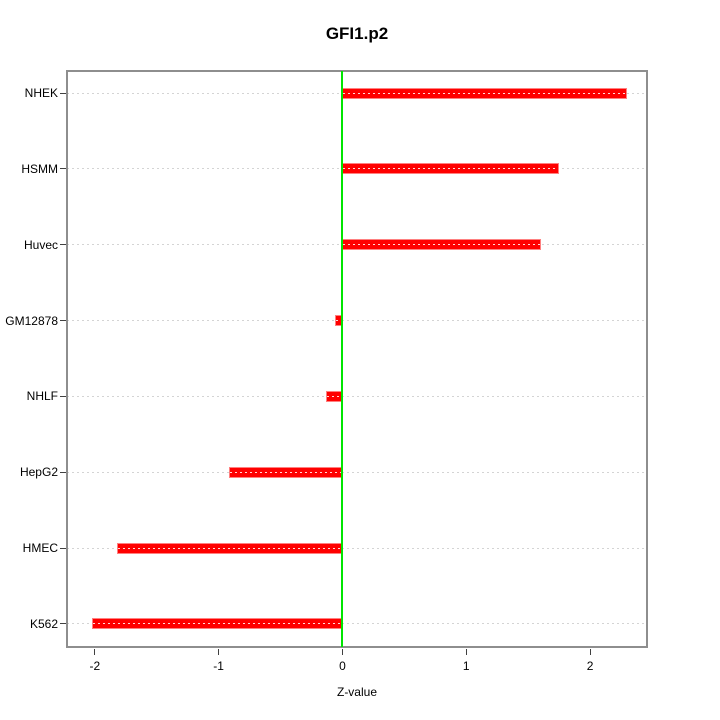 The height and width of the screenshot is (720, 720). I want to click on bar-hmec, so click(230, 548).